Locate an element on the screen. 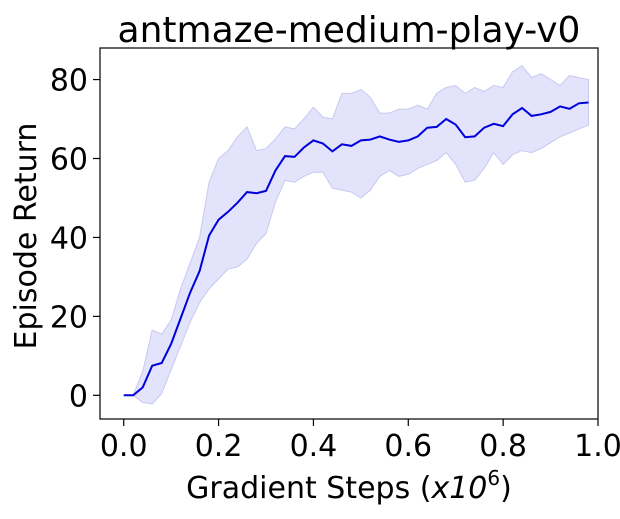 This screenshot has height=519, width=620. y-axis: 0 20 40 60 80 is located at coordinates (75, 239).